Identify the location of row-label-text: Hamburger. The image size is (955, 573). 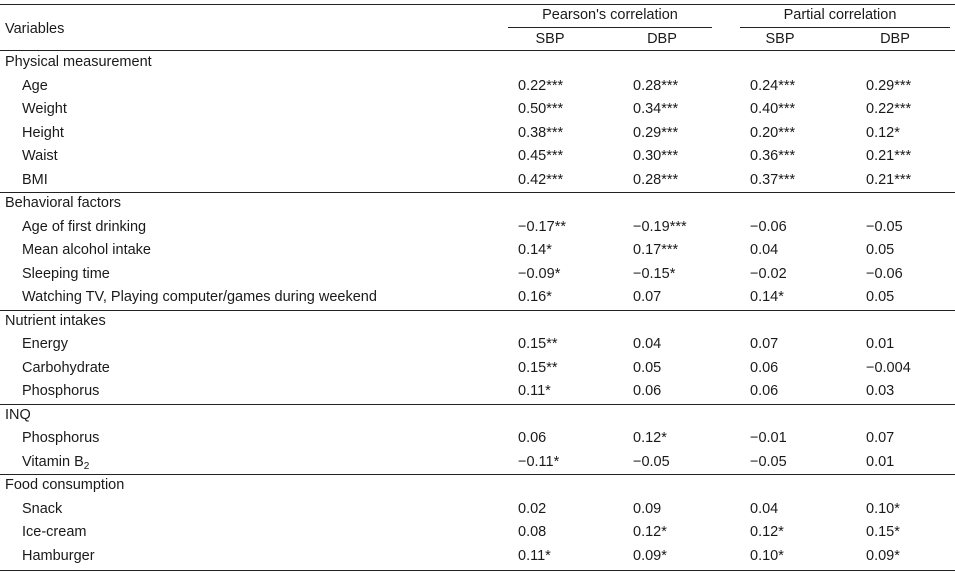
(58, 555).